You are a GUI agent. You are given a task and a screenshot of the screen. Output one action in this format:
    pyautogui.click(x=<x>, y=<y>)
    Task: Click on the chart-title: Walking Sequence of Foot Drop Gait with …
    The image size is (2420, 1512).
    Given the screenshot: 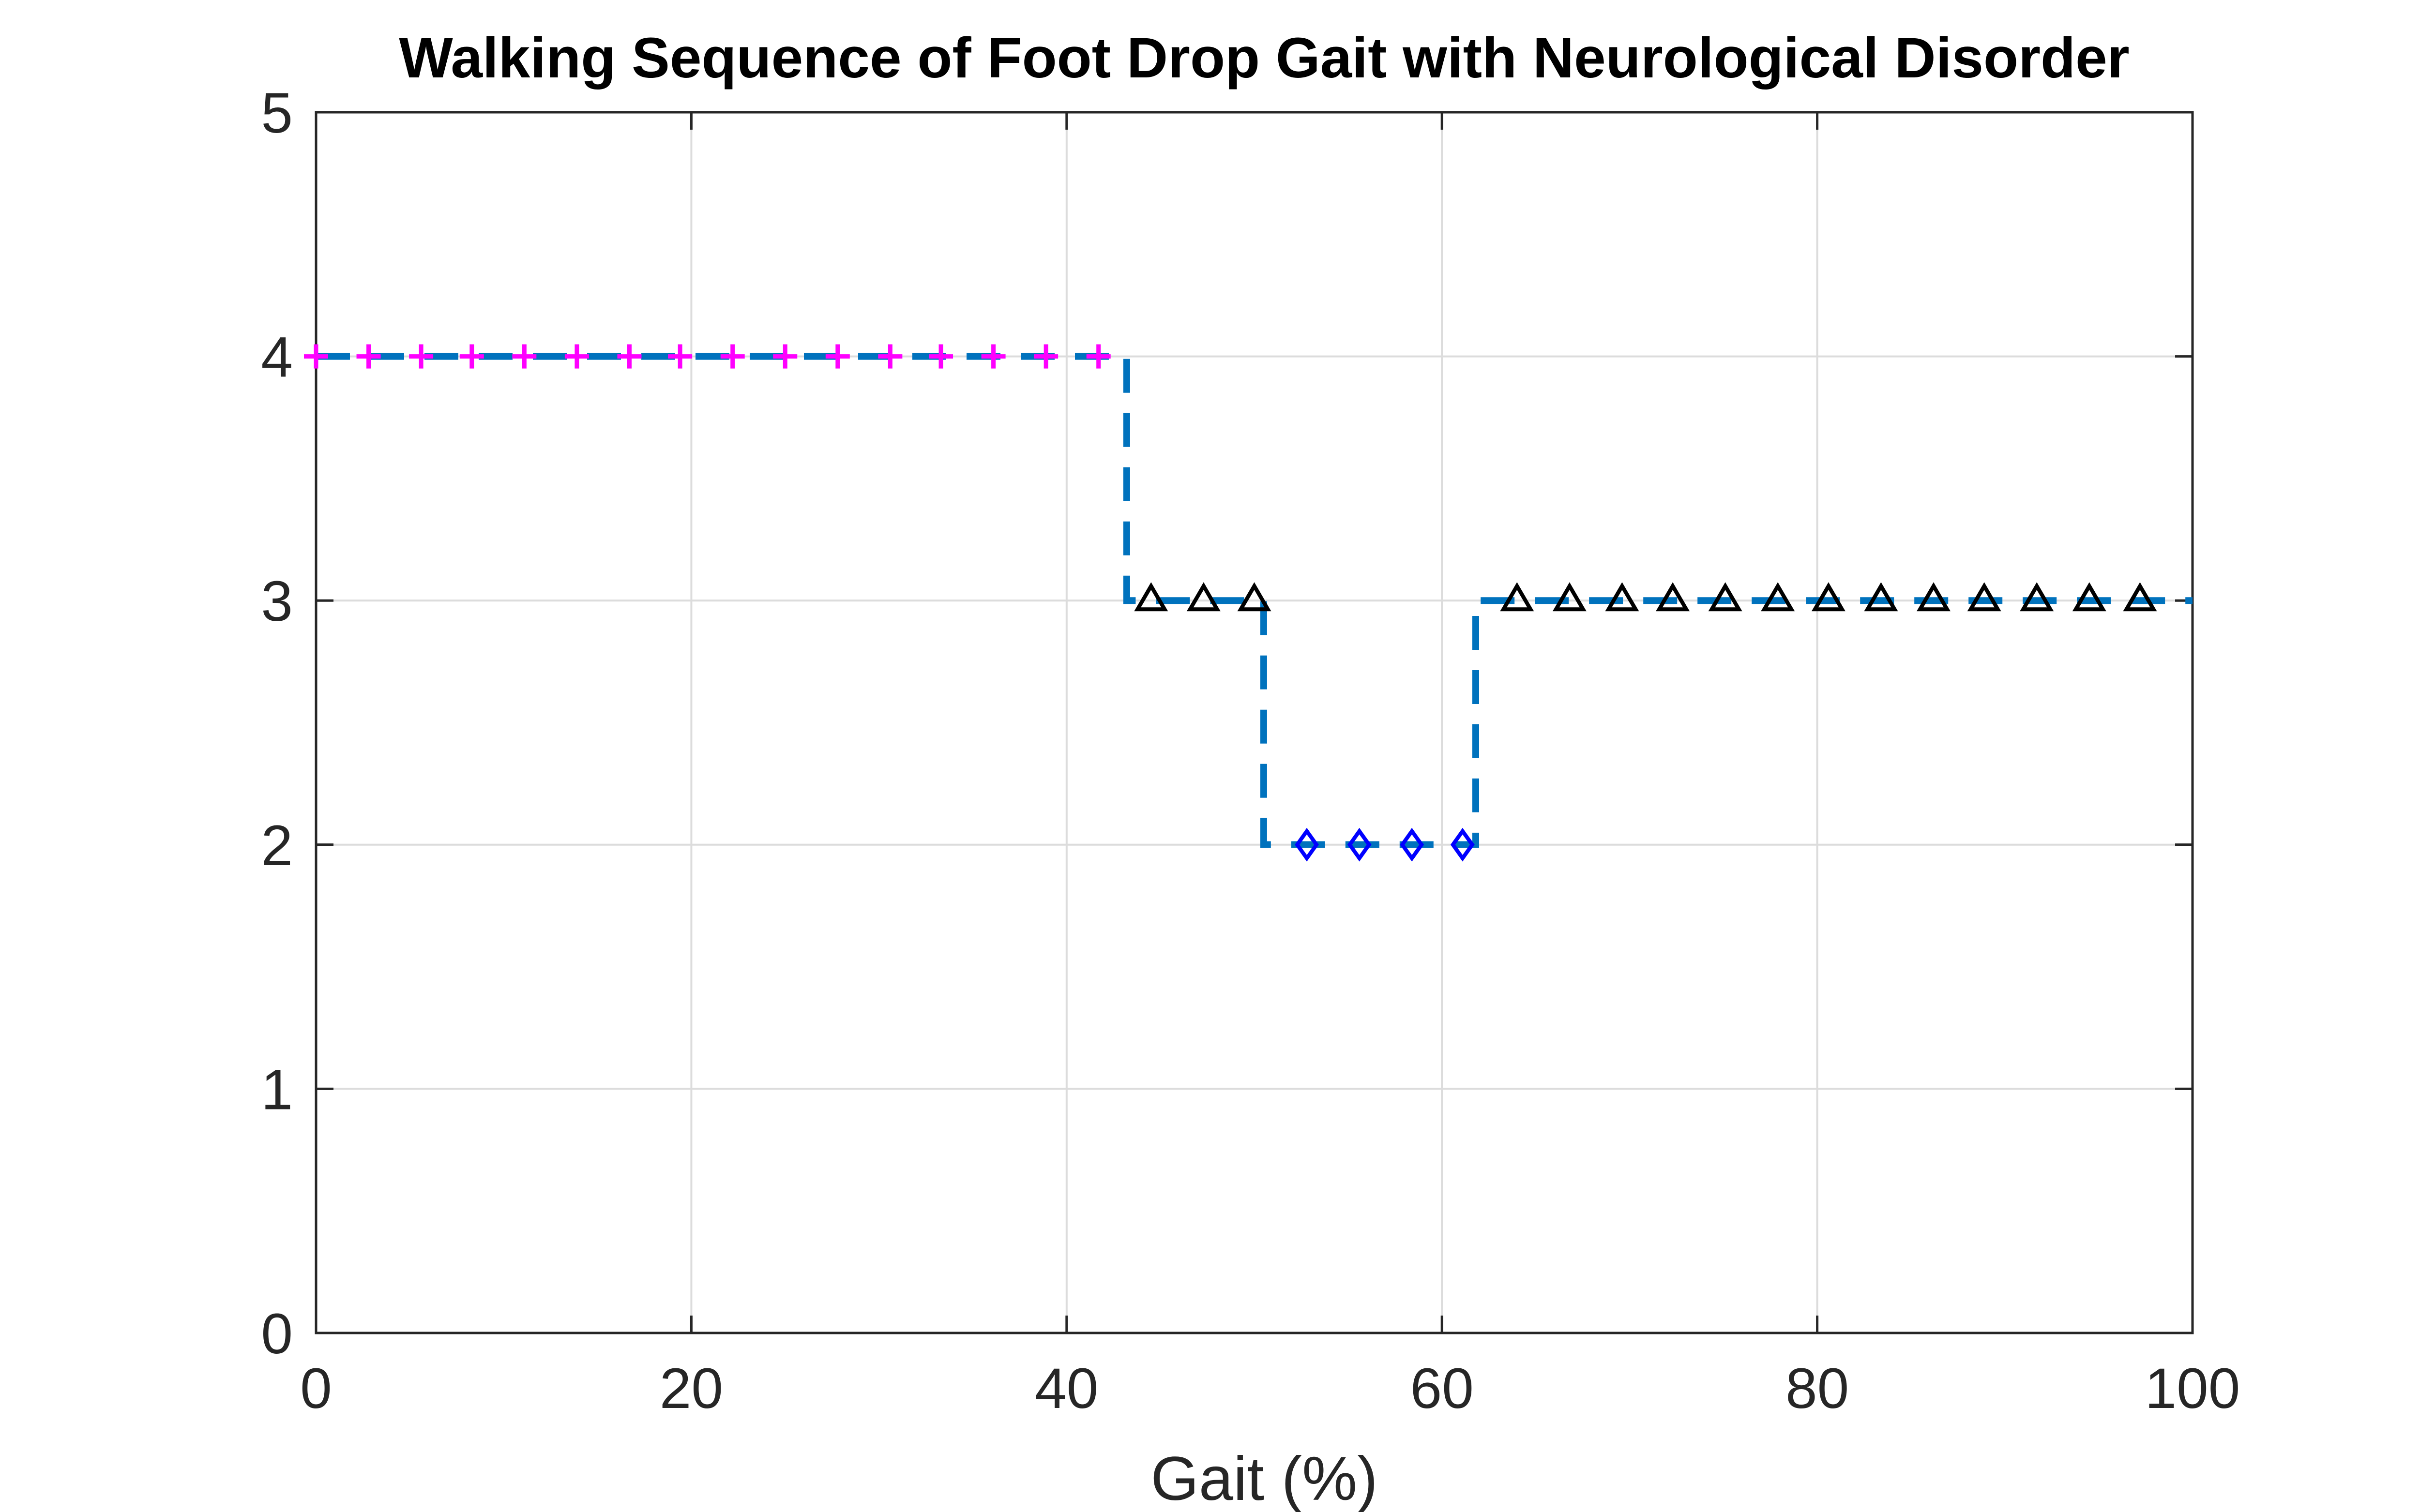 What is the action you would take?
    pyautogui.click(x=1264, y=58)
    